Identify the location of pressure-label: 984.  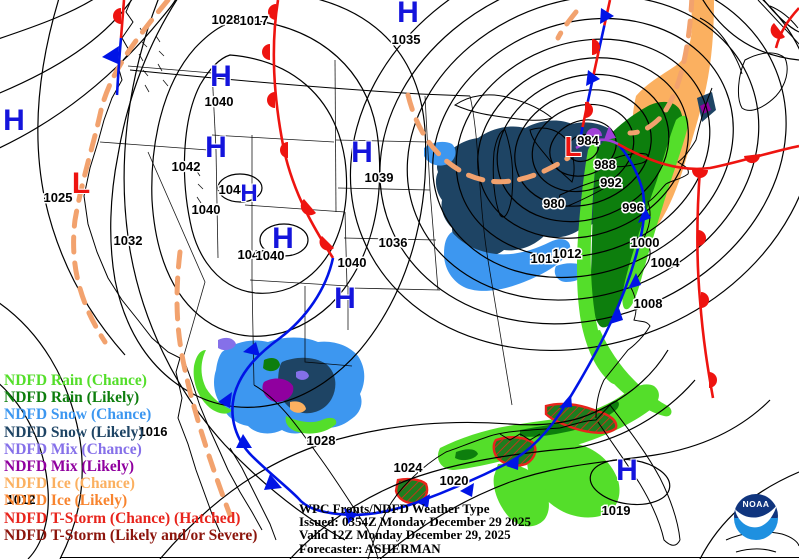
(588, 140).